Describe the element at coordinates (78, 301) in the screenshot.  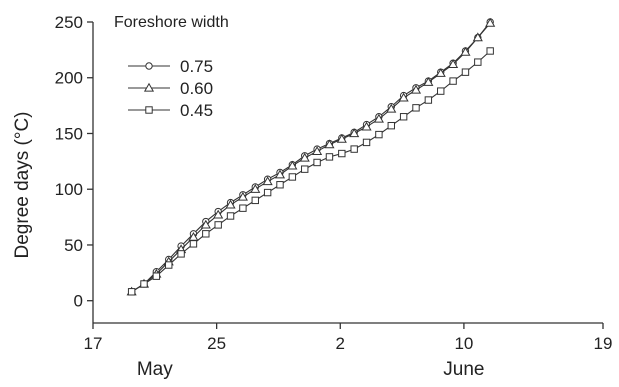
I see `y-tick-label: 0` at that location.